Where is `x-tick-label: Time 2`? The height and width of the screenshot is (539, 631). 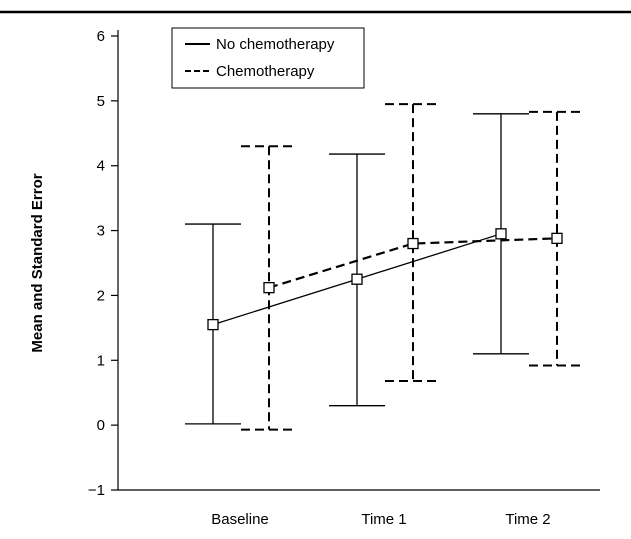
x-tick-label: Time 2 is located at coordinates (527, 519).